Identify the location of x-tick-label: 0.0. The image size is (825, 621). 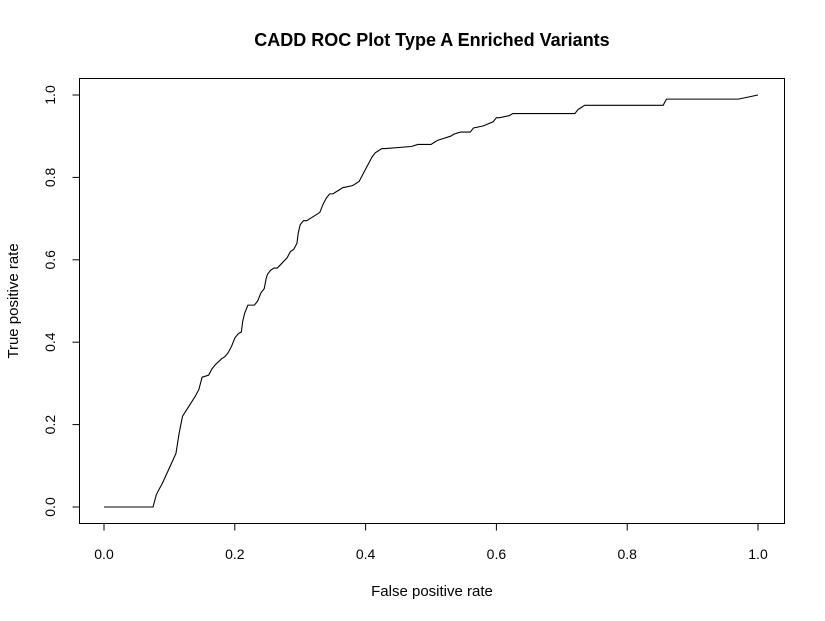
(104, 554).